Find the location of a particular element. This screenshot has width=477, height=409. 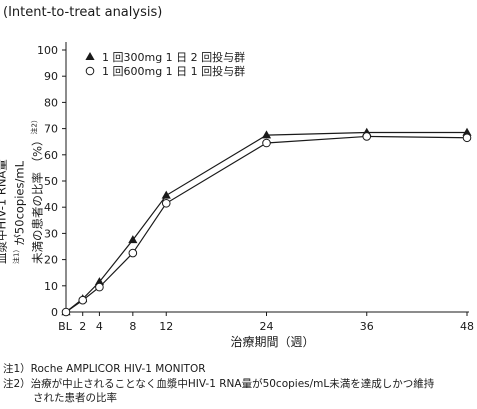

x-axis-title: 治療期間（週） is located at coordinates (272, 342).